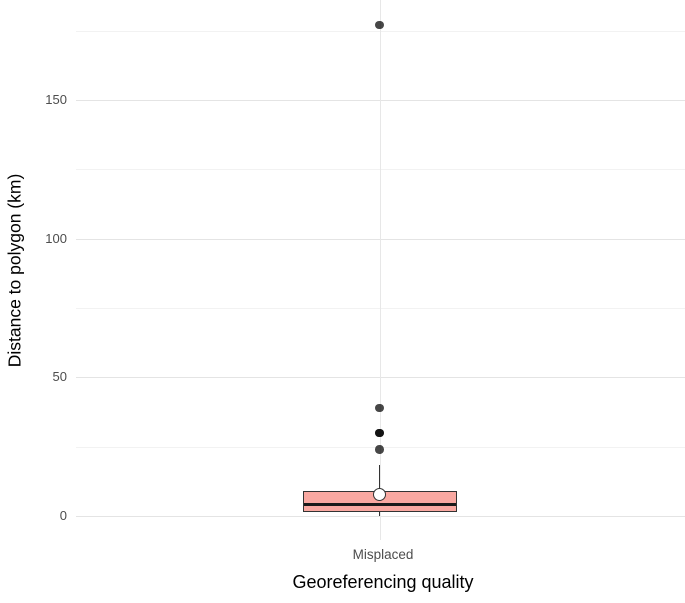 This screenshot has height=603, width=685. I want to click on y-axis-title: Distance to polygon (km), so click(14, 270).